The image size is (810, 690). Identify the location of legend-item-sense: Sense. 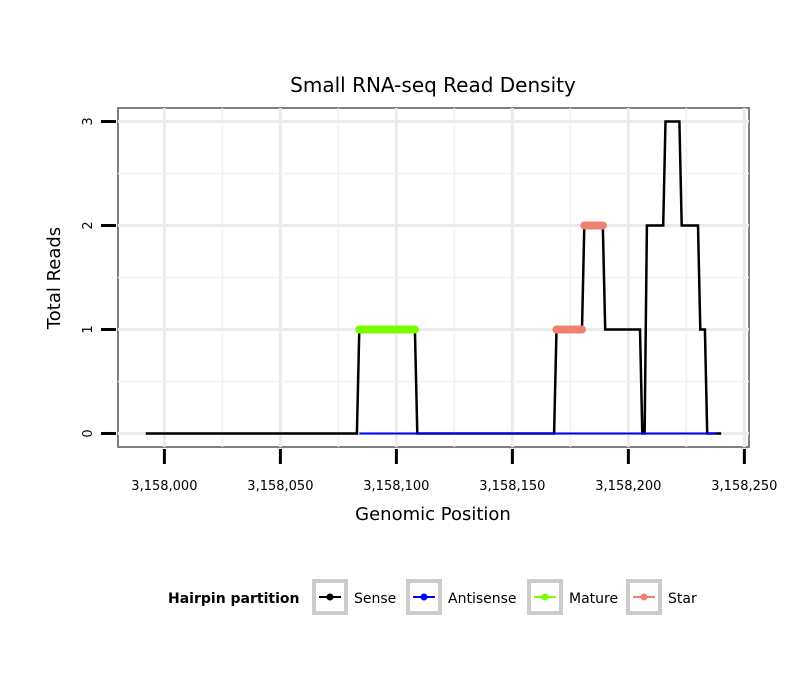
(354, 597).